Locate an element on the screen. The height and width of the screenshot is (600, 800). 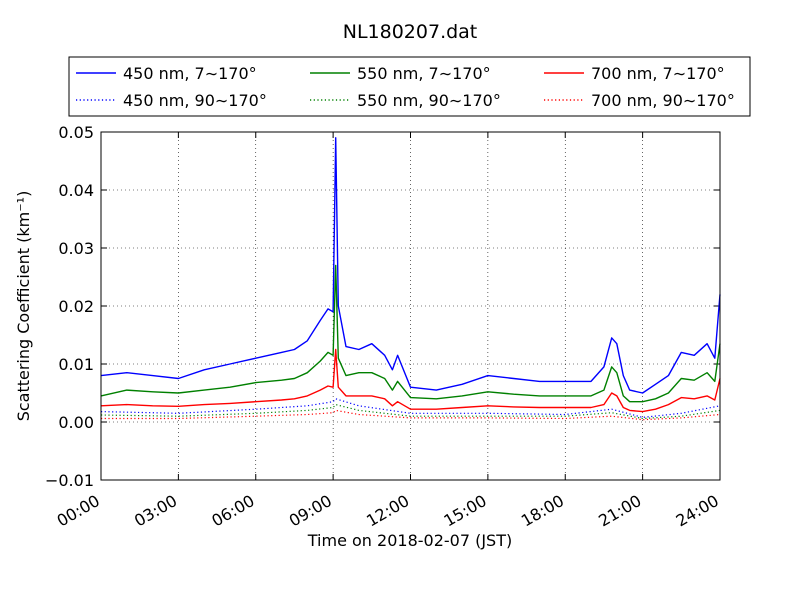
y-tick-label: 0.04 is located at coordinates (76, 190).